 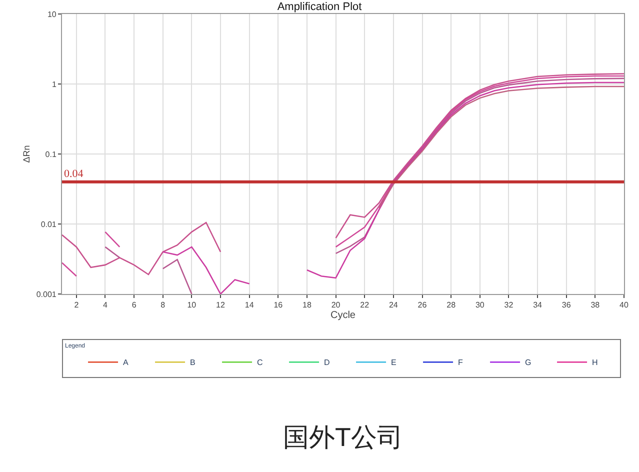 I want to click on y-tick-label: 0.001, so click(x=46, y=294).